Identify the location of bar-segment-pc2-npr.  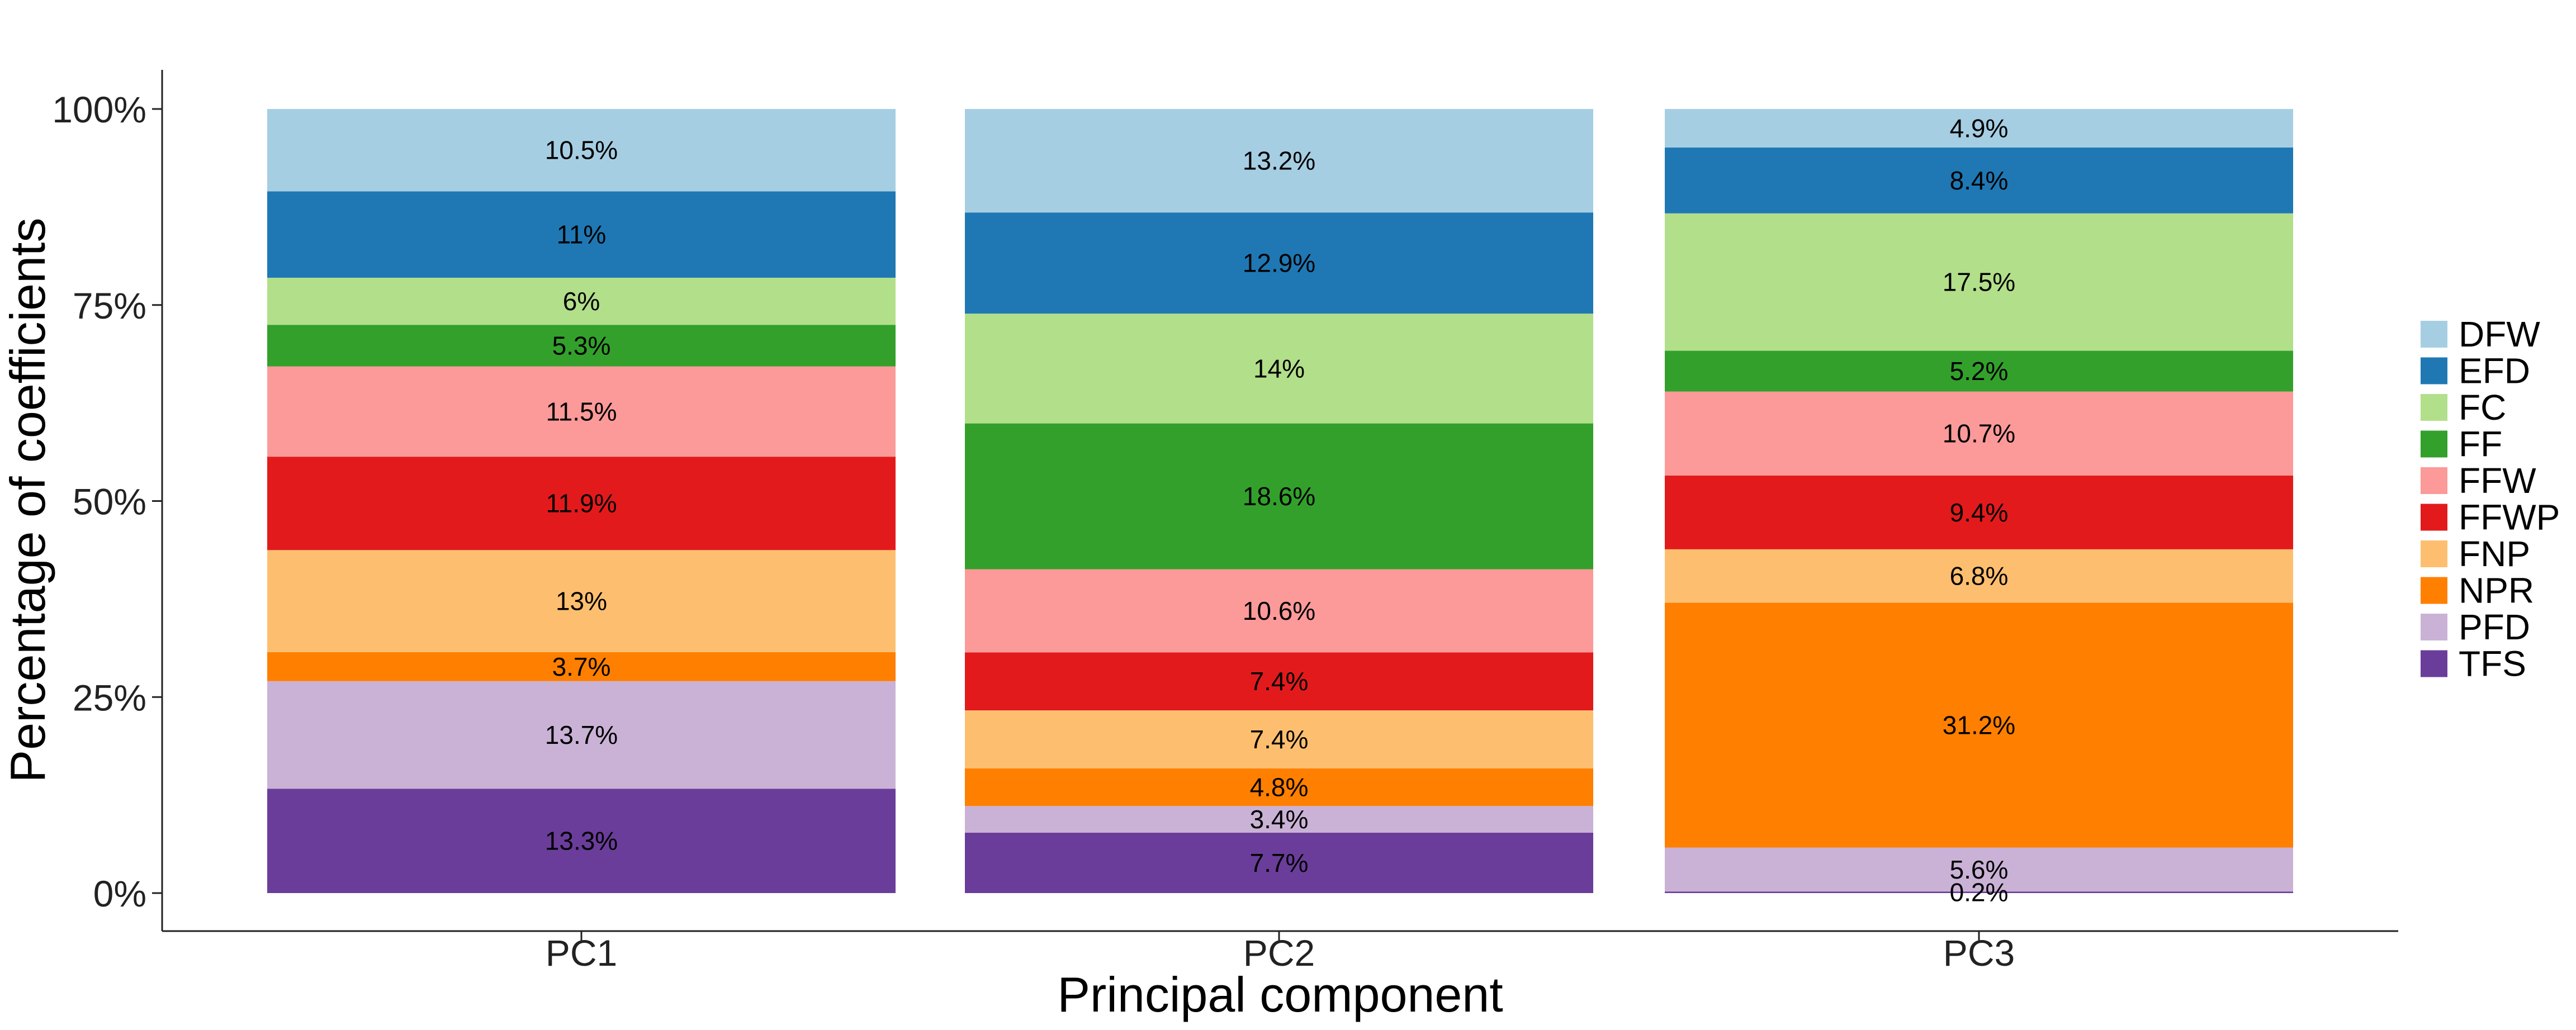
(1279, 787).